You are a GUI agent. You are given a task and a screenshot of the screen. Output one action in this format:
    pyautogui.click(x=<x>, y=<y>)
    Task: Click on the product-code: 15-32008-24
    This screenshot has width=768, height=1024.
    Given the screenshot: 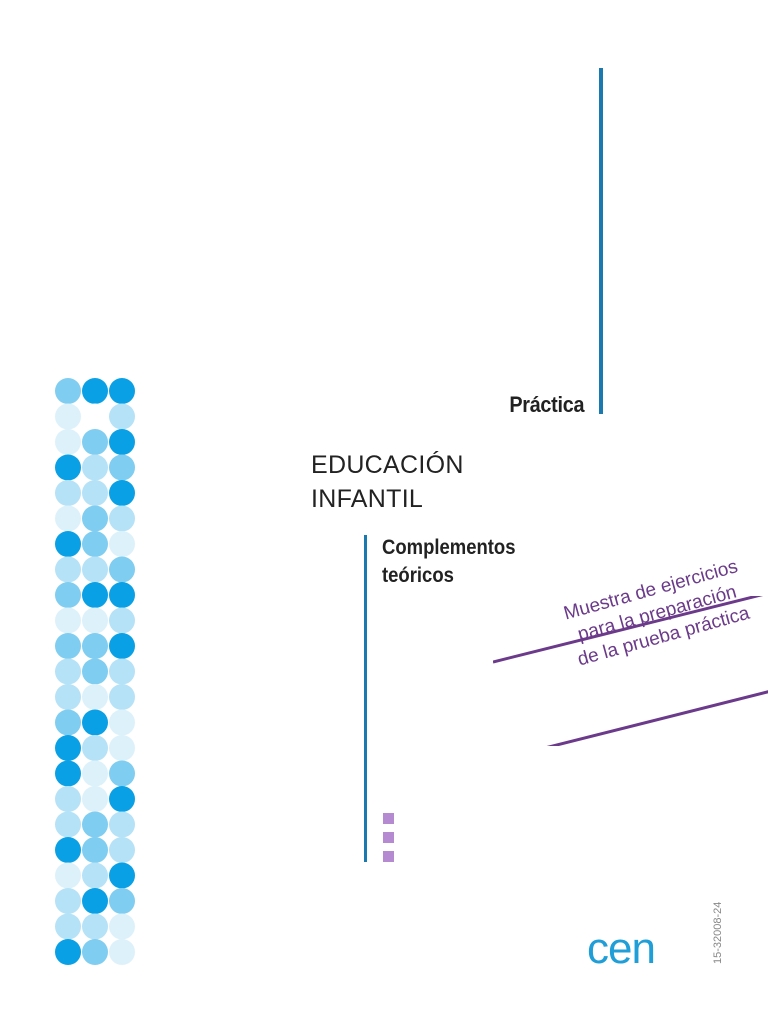 What is the action you would take?
    pyautogui.click(x=718, y=932)
    